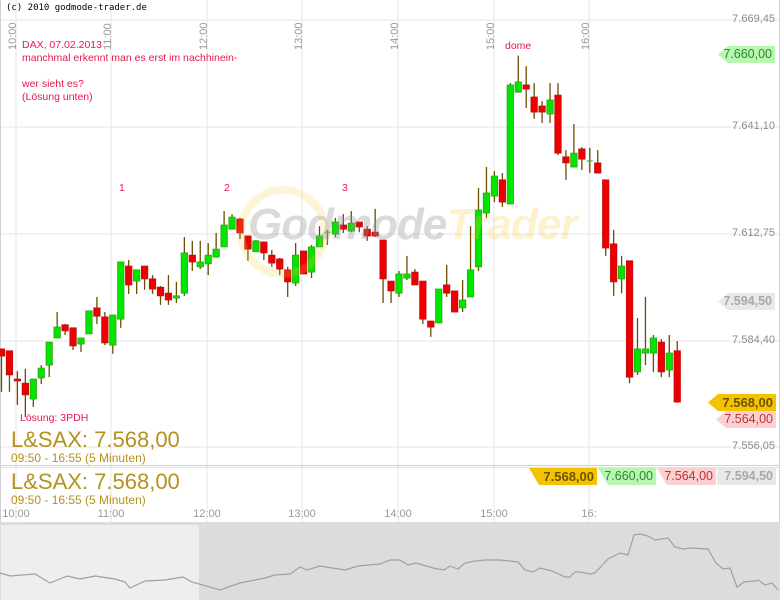 The width and height of the screenshot is (780, 600). Describe the element at coordinates (78, 500) in the screenshot. I see `instrument-range-bottom: 09:50 - 16:55 (5 Minuten)` at that location.